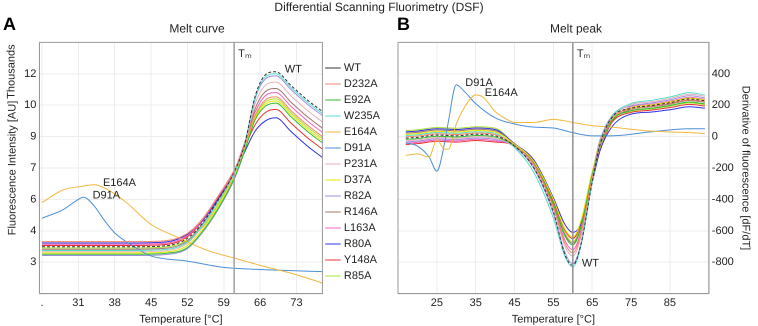 This screenshot has width=758, height=326. What do you see at coordinates (33, 262) in the screenshot?
I see `y-tick-label: 3` at bounding box center [33, 262].